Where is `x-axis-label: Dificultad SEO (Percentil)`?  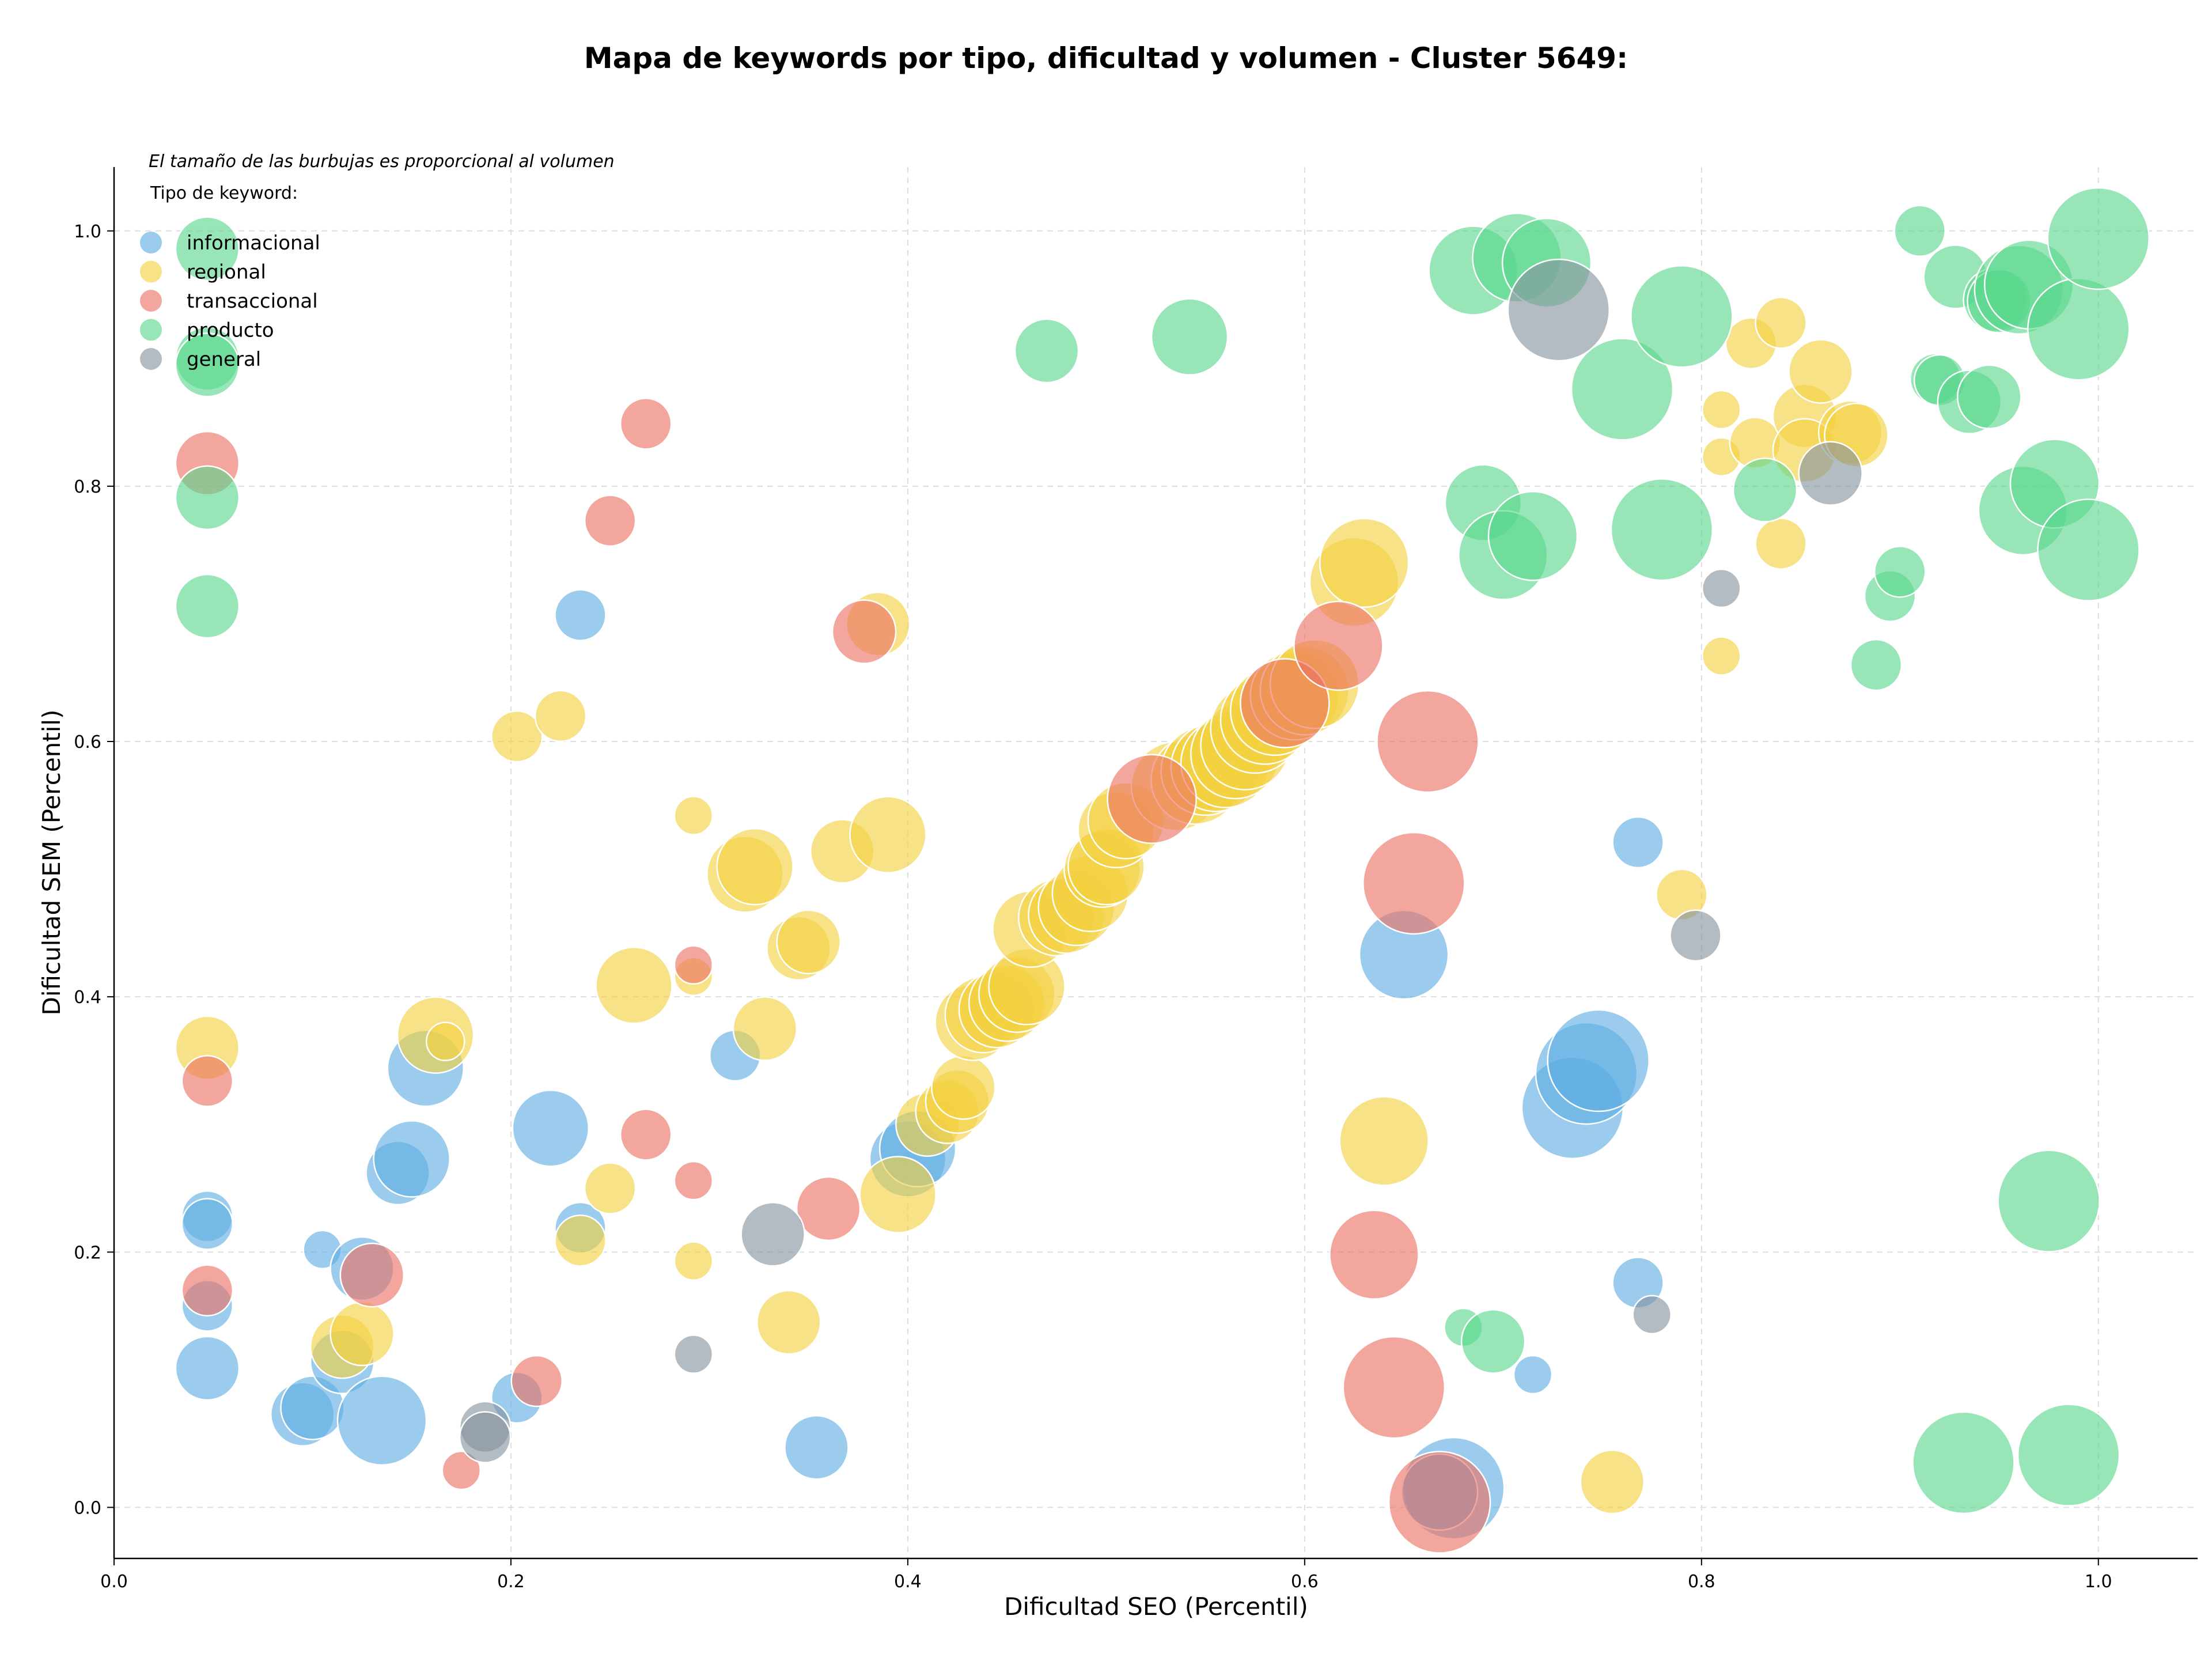 x-axis-label: Dificultad SEO (Percentil) is located at coordinates (1156, 1606).